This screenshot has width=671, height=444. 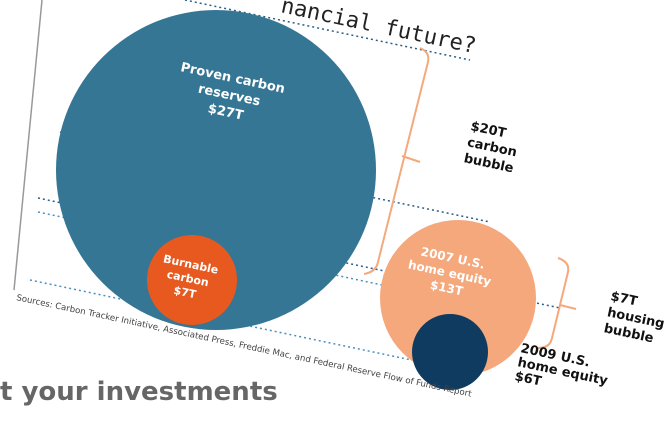 I want to click on bubble-value: $6T, so click(x=528, y=379).